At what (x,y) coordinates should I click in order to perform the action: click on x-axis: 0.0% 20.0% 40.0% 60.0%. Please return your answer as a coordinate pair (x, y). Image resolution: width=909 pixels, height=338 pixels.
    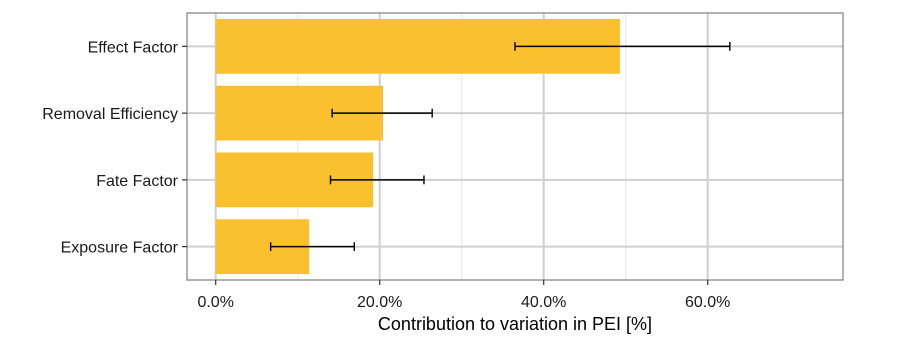
    Looking at the image, I should click on (463, 295).